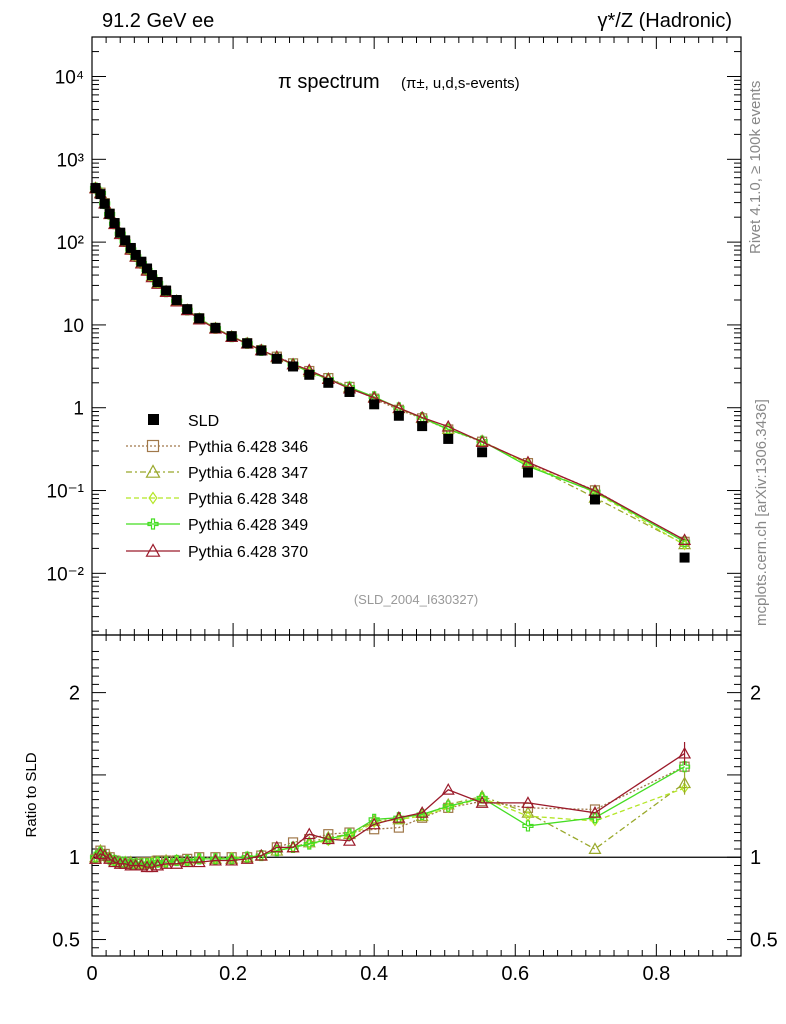  I want to click on header-right: γ*/Z (Hadronic), so click(665, 21).